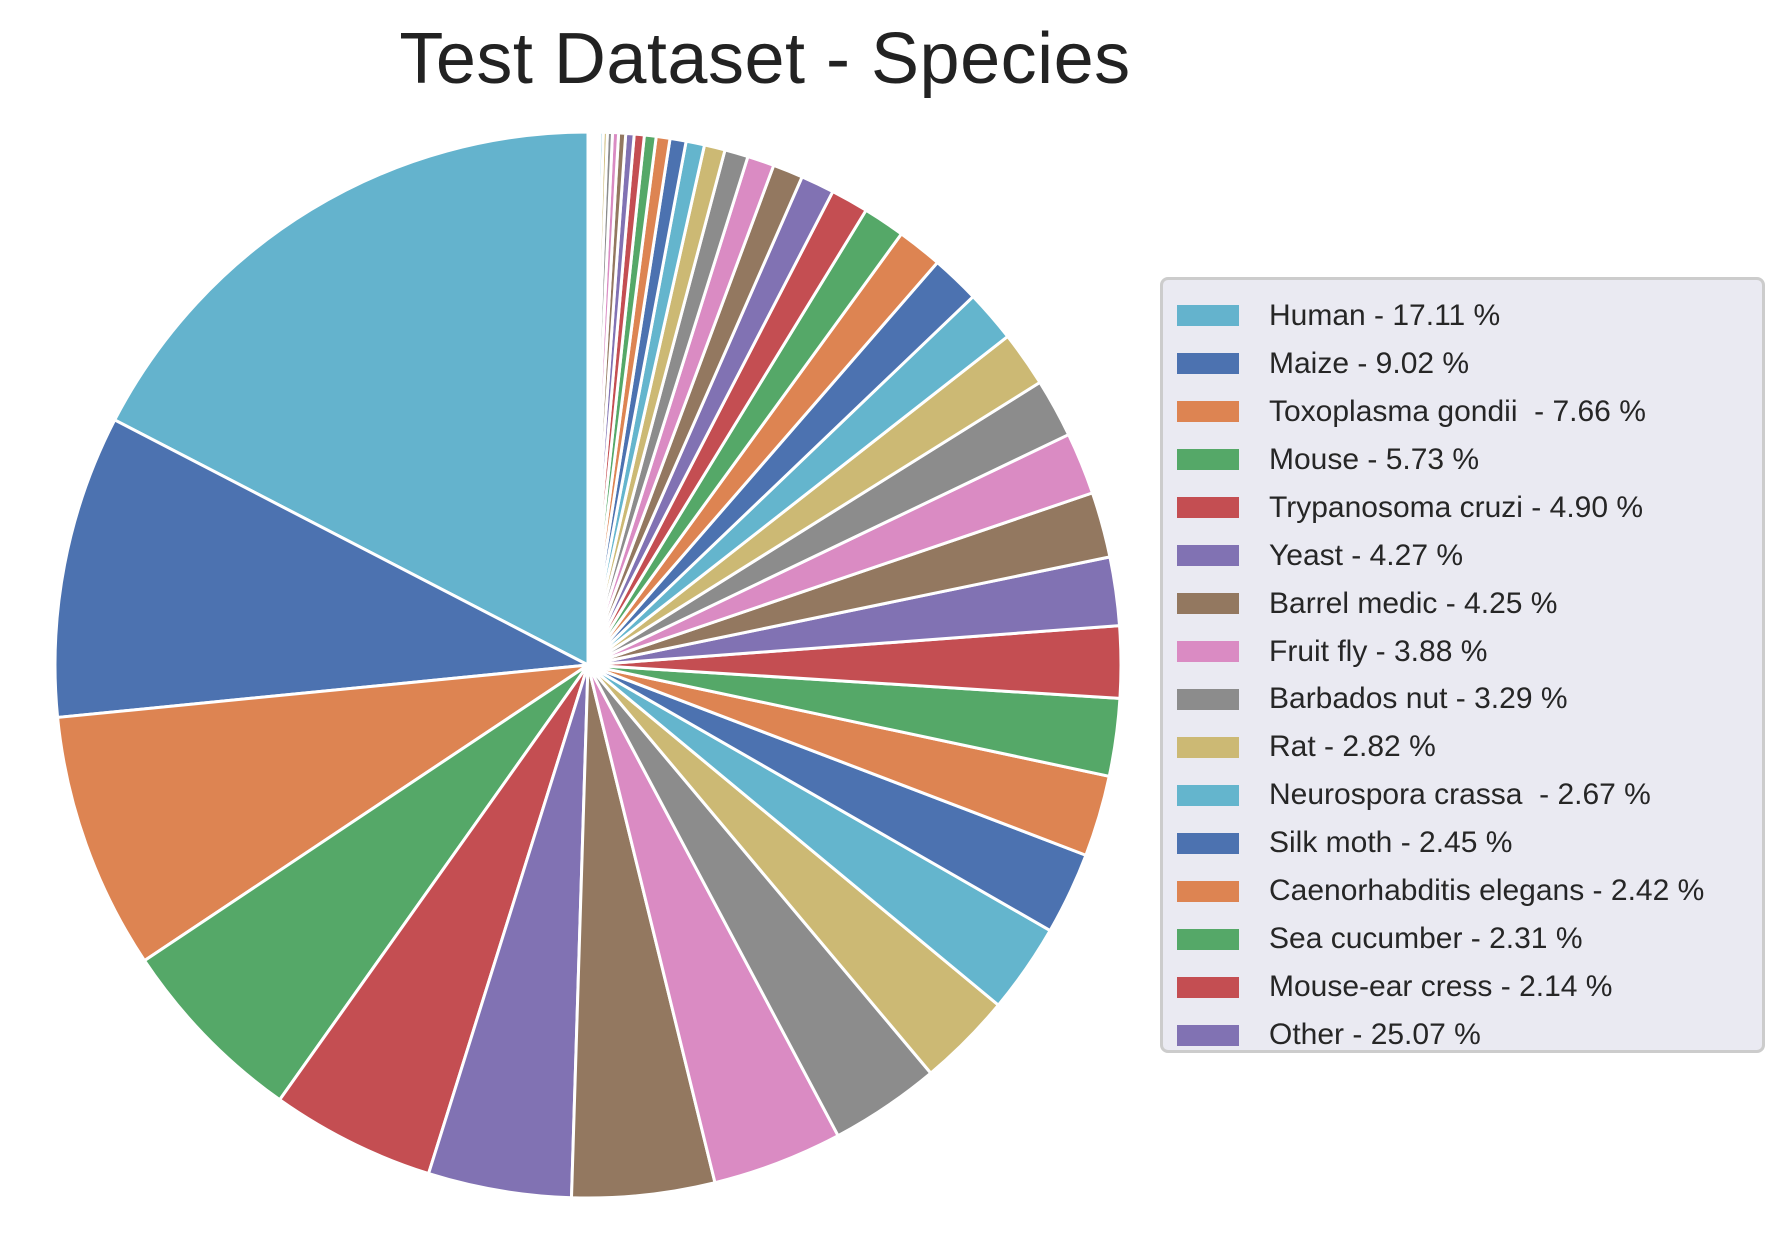 The height and width of the screenshot is (1248, 1789). I want to click on legend-label: Human - 17.11 %, so click(1385, 315).